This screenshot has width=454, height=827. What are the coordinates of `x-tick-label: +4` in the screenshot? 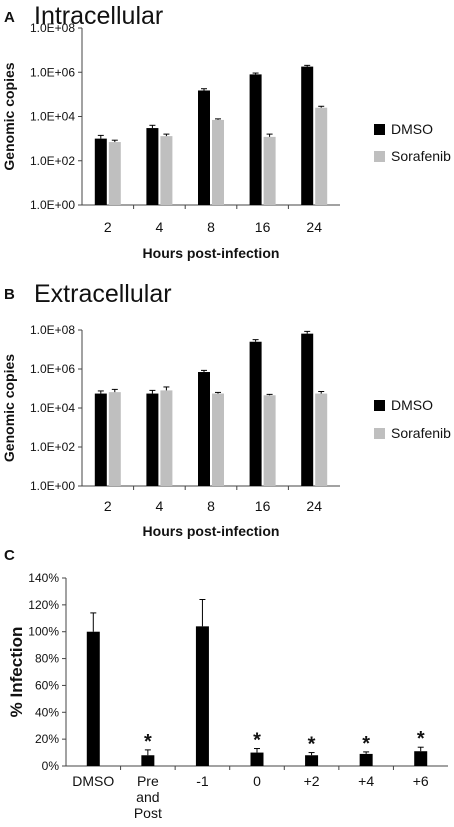 It's located at (366, 781).